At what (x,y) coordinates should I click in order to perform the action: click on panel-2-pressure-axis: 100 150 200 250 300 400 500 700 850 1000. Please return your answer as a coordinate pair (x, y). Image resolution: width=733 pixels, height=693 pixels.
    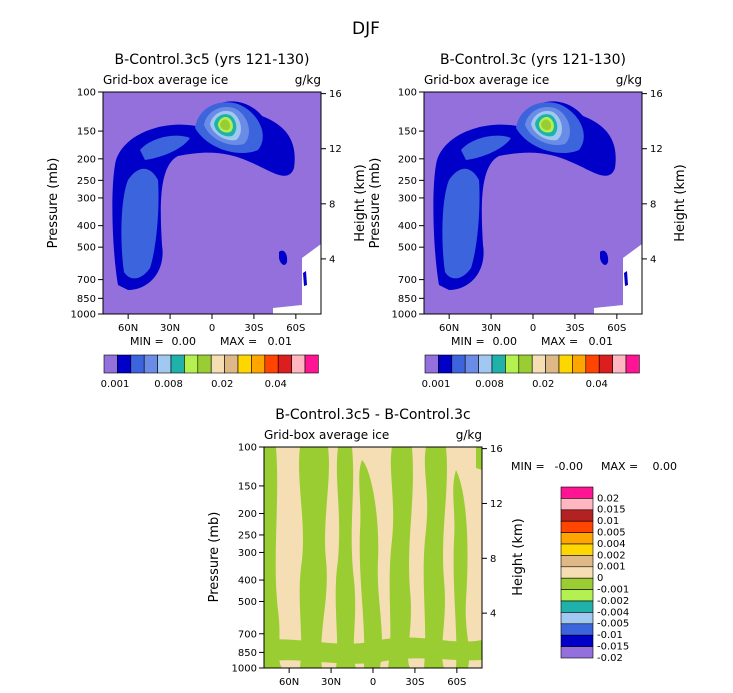
    Looking at the image, I should click on (408, 204).